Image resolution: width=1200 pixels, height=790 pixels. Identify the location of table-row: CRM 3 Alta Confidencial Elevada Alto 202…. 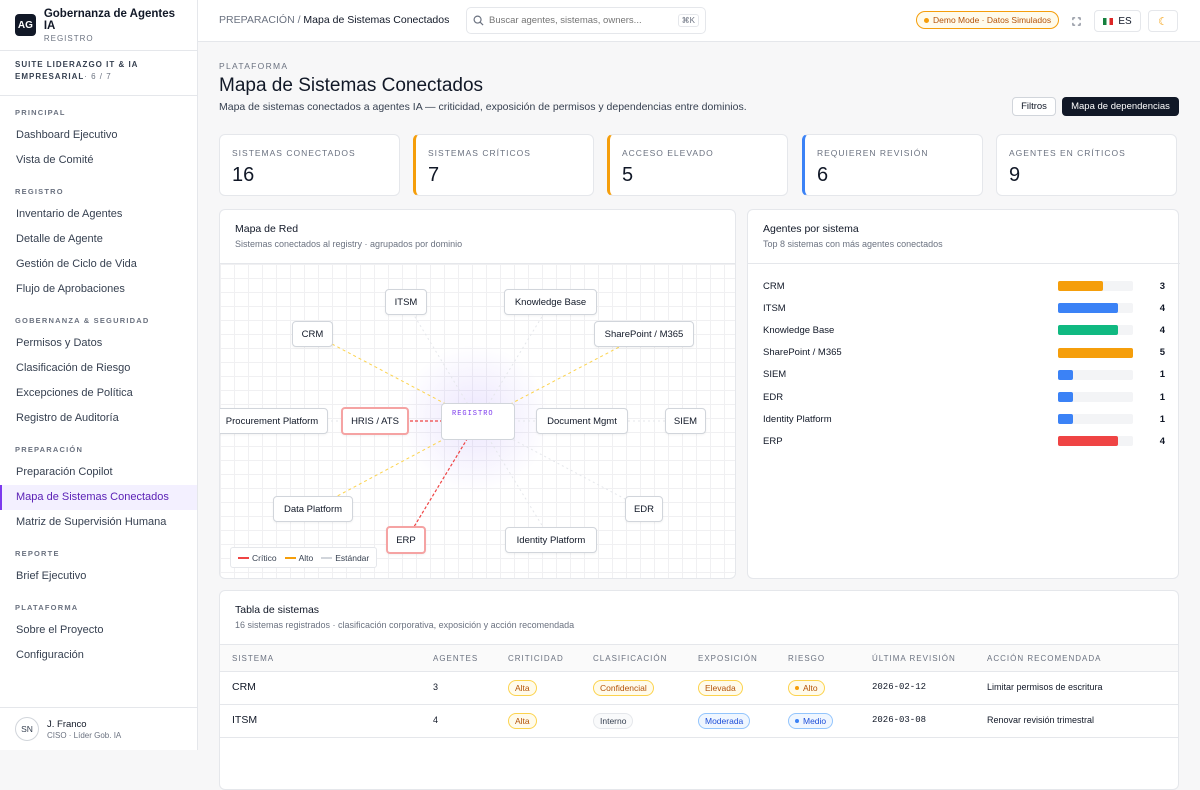
(699, 688).